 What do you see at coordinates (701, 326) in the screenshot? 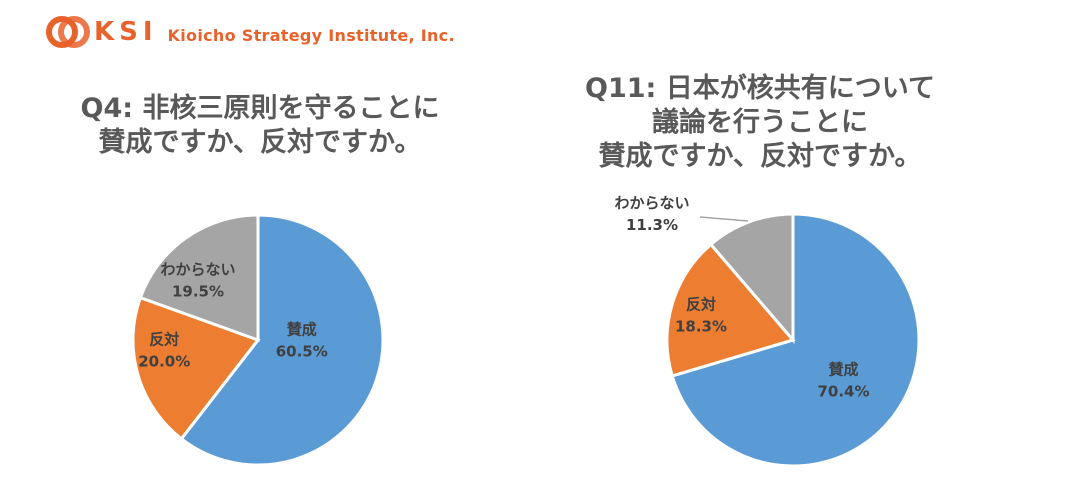
I see `pie-value-label-q11-1: 18.3%` at bounding box center [701, 326].